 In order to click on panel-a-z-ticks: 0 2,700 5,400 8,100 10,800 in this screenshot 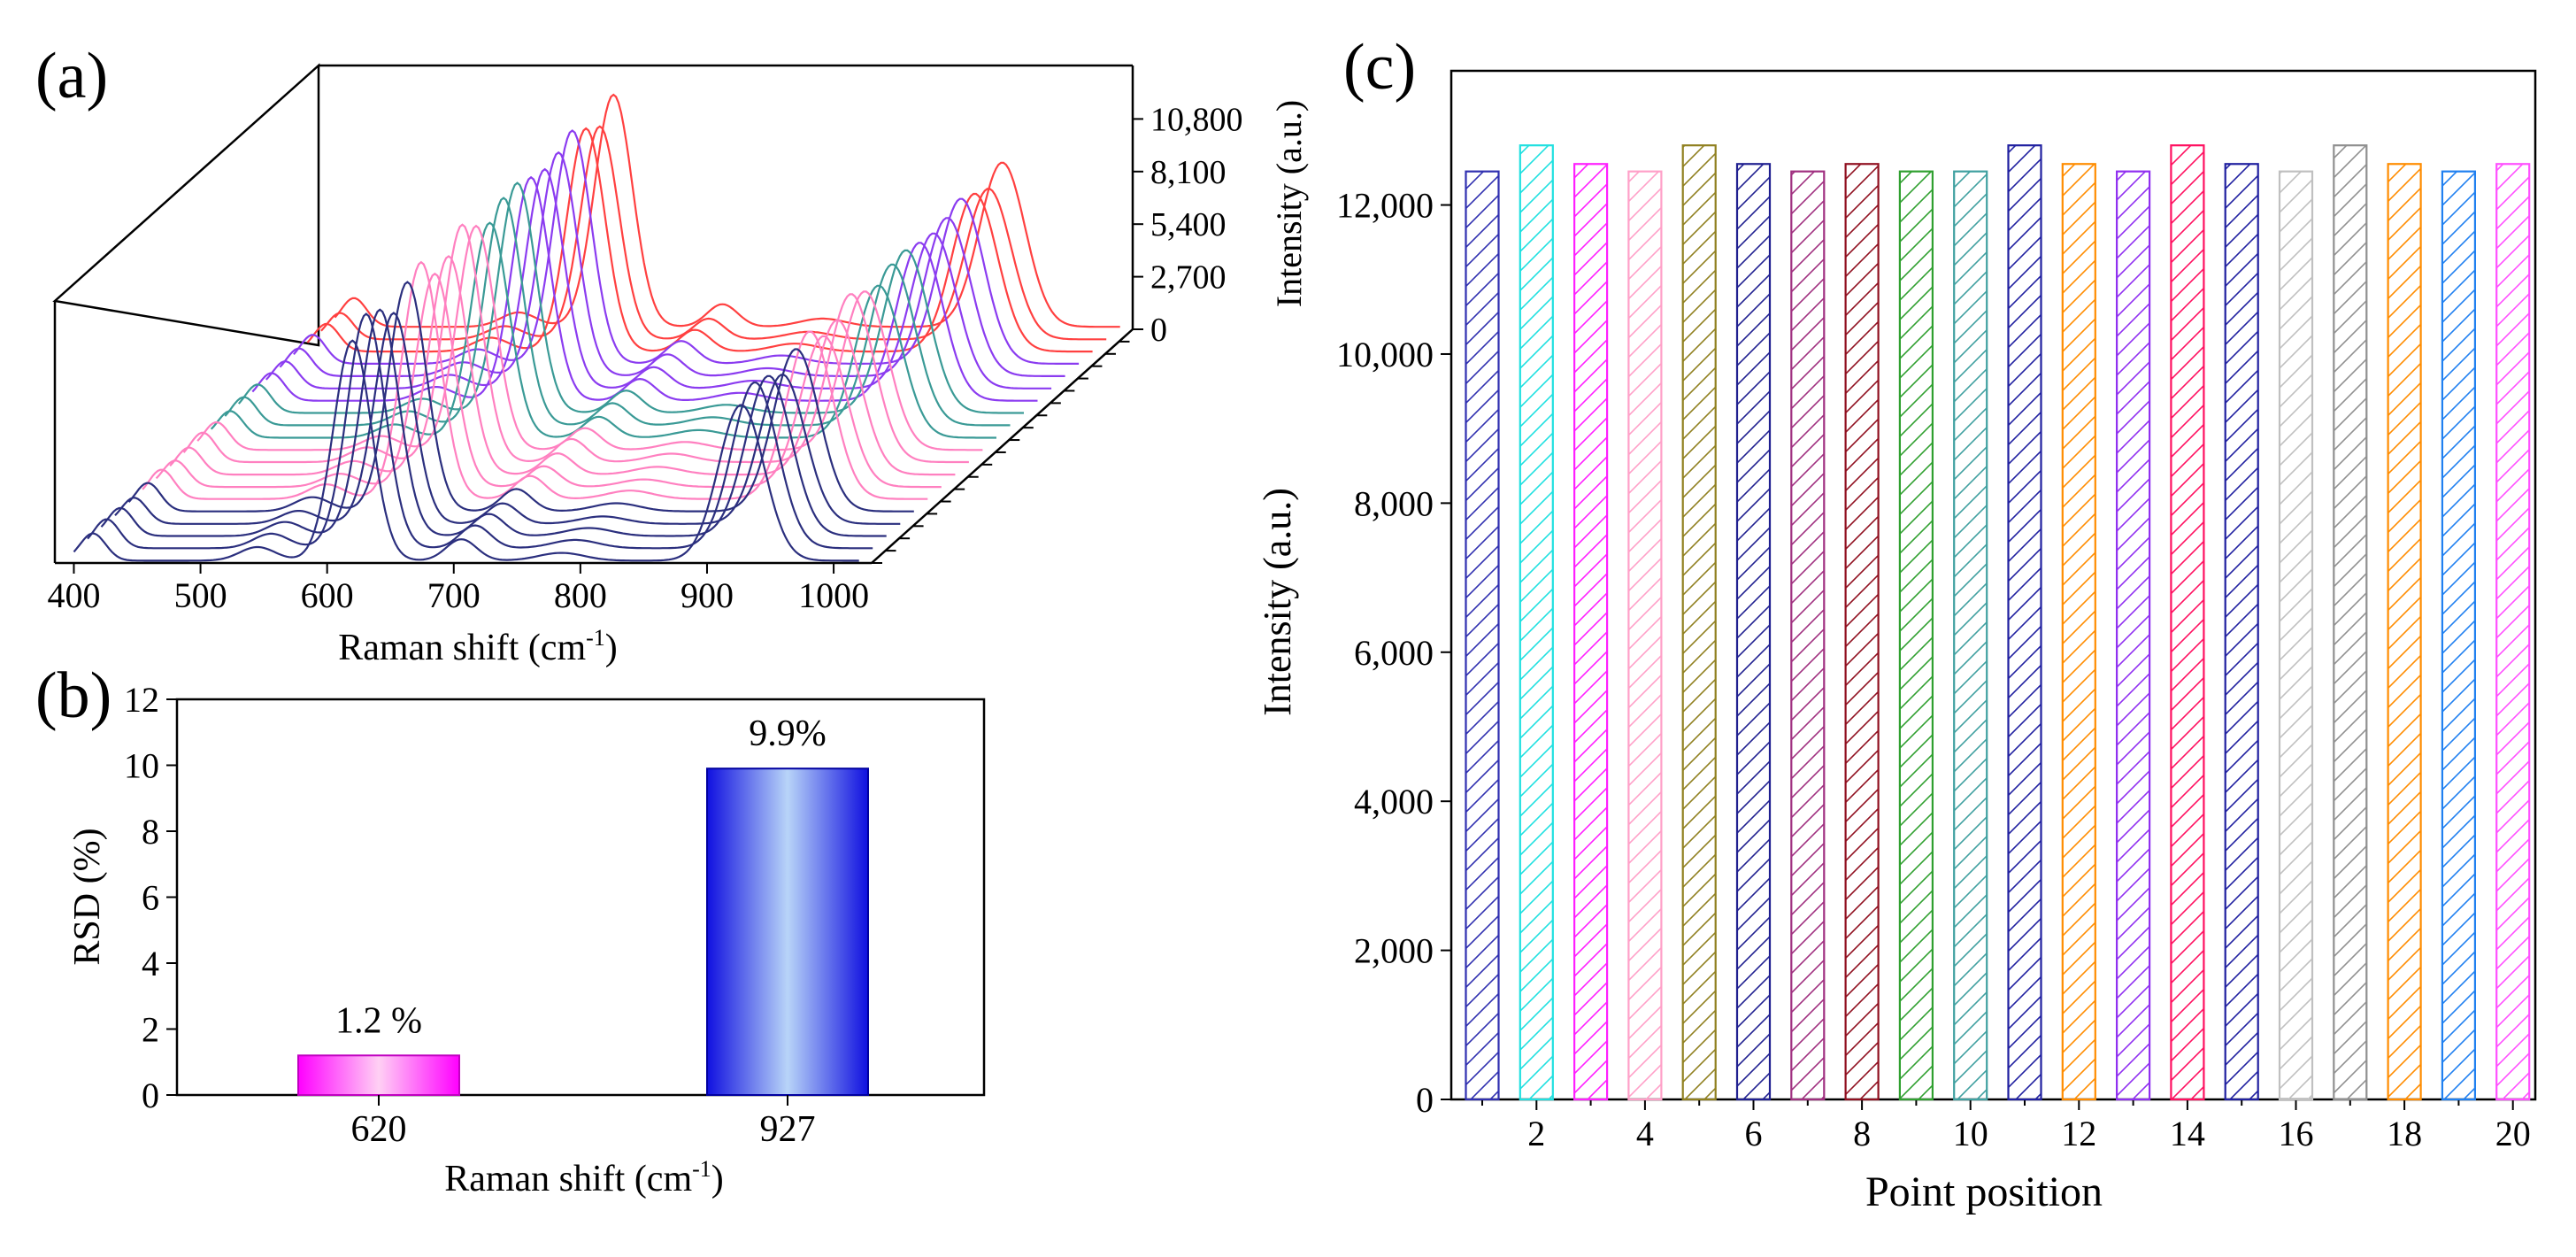, I will do `click(1188, 225)`.